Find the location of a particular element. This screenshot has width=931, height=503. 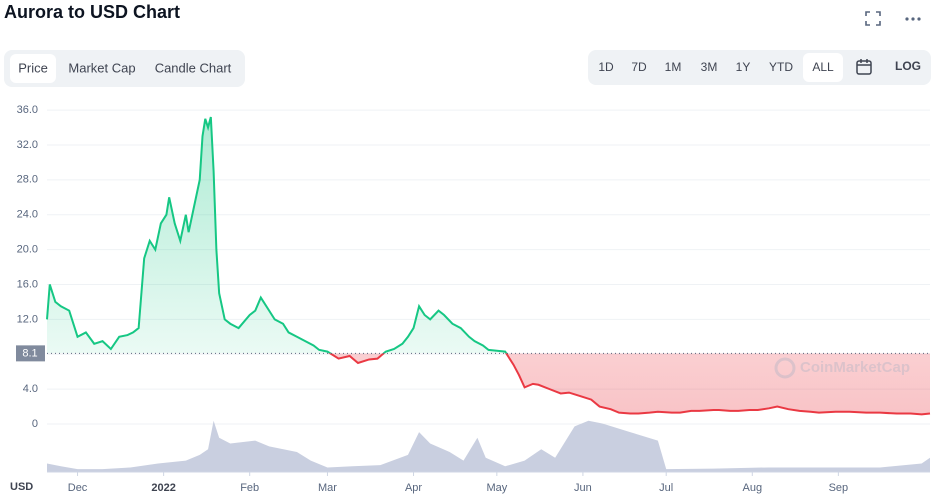

x-tick-label: Jun is located at coordinates (583, 488).